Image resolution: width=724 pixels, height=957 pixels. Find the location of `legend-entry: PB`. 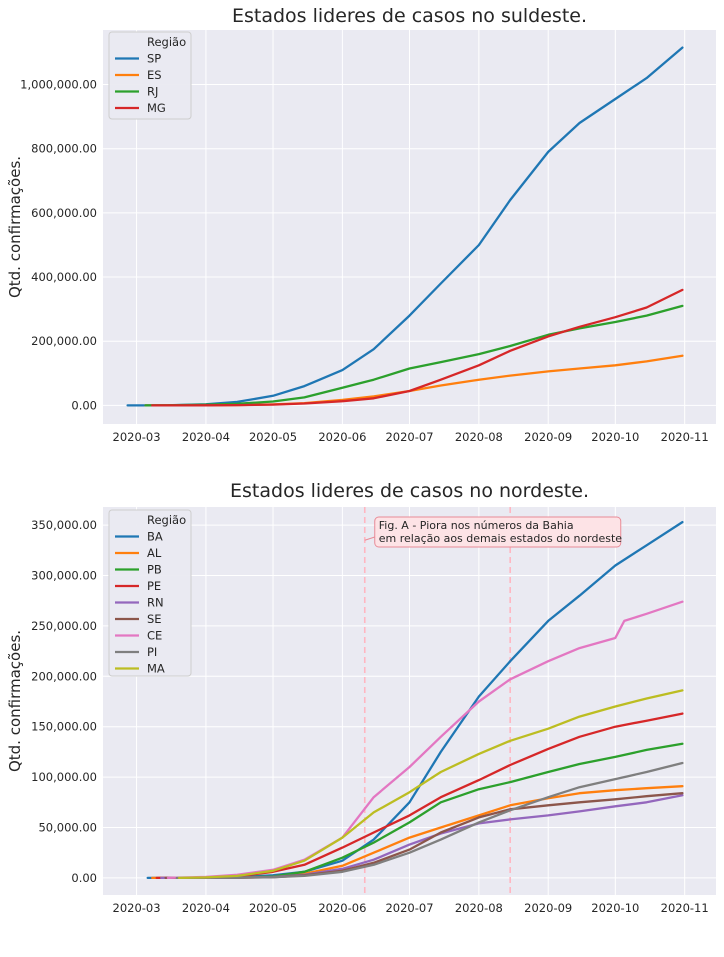

legend-entry: PB is located at coordinates (154, 570).